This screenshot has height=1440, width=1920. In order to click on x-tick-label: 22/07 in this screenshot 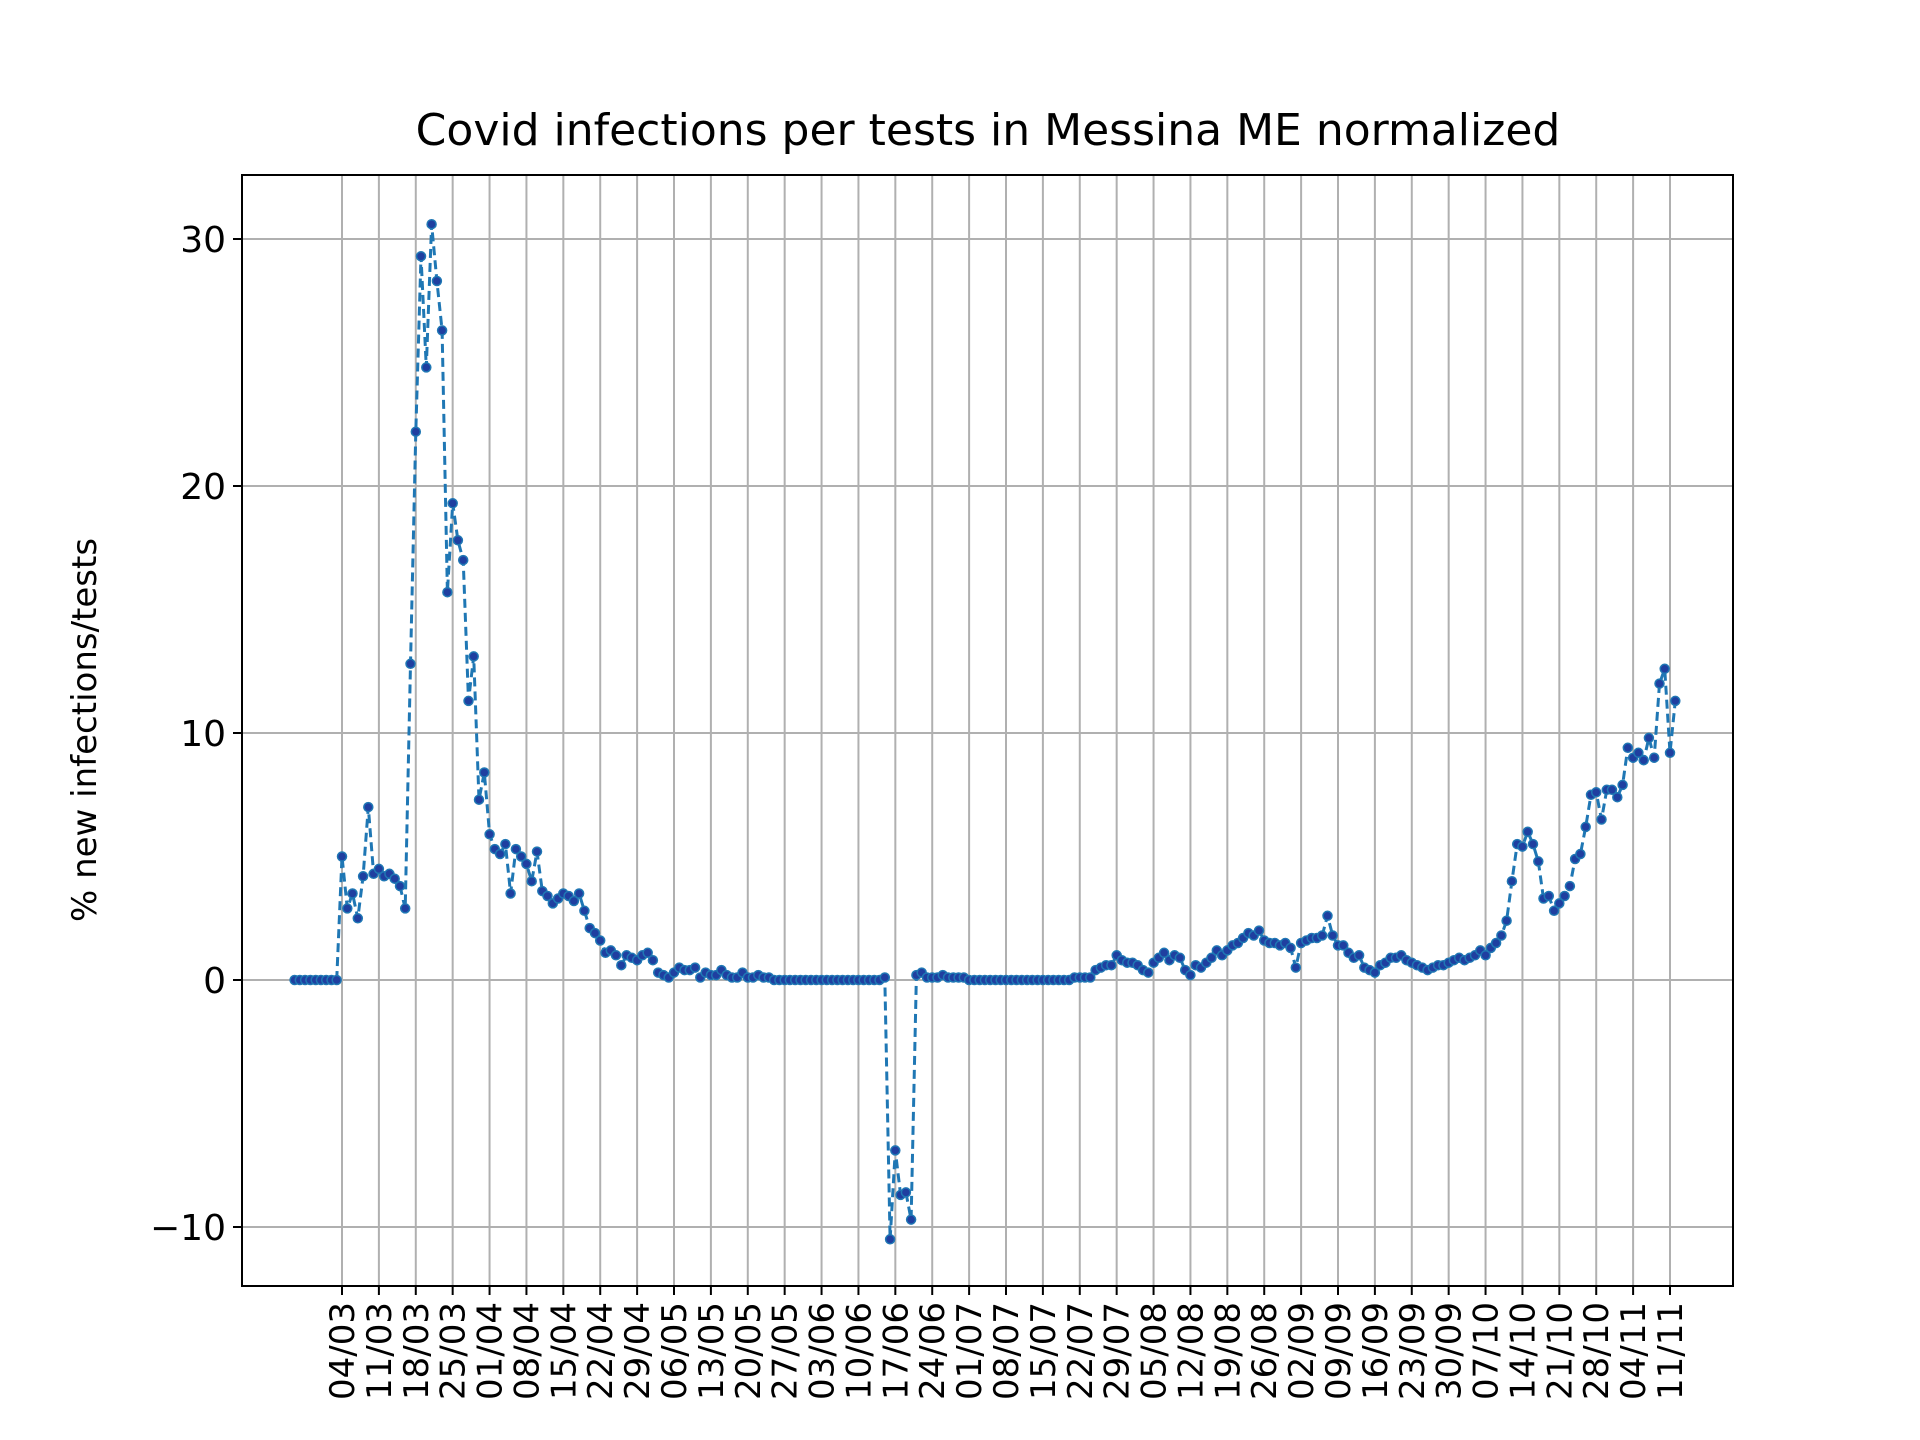, I will do `click(1081, 1351)`.